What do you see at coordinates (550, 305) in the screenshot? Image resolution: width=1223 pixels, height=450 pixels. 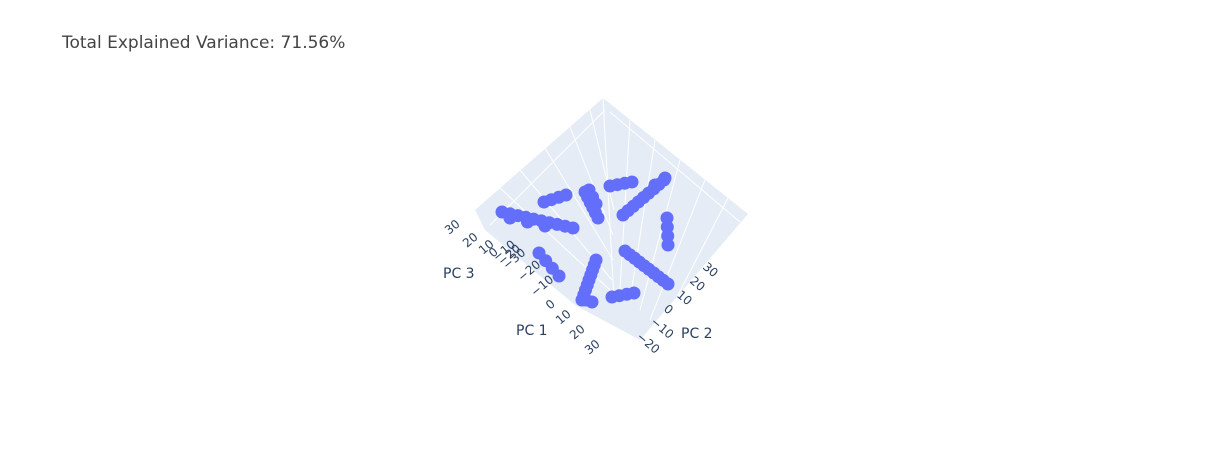 I see `tick-label: 0` at bounding box center [550, 305].